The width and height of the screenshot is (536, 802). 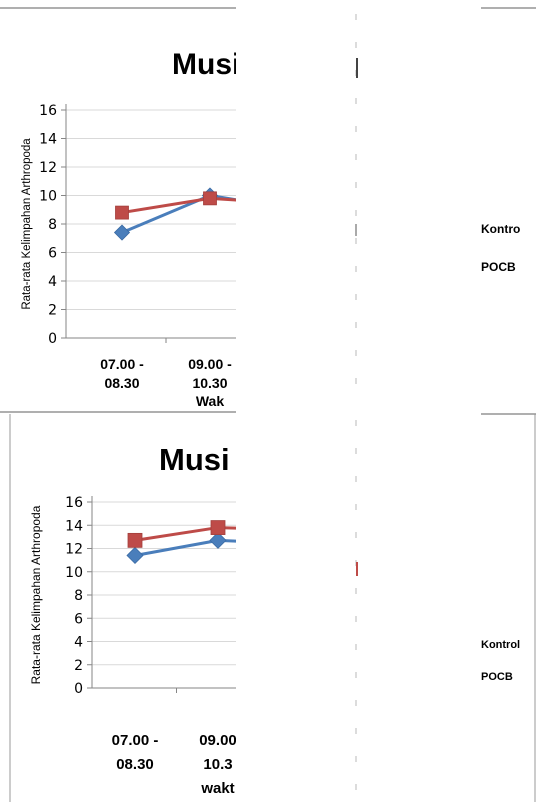 What do you see at coordinates (500, 645) in the screenshot?
I see `legend-label-1: Kontrol` at bounding box center [500, 645].